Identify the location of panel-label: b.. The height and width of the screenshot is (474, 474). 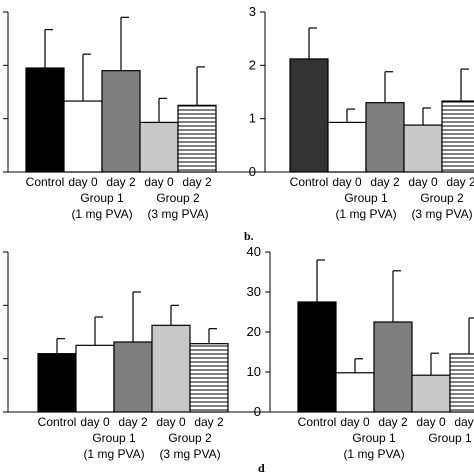
(249, 236).